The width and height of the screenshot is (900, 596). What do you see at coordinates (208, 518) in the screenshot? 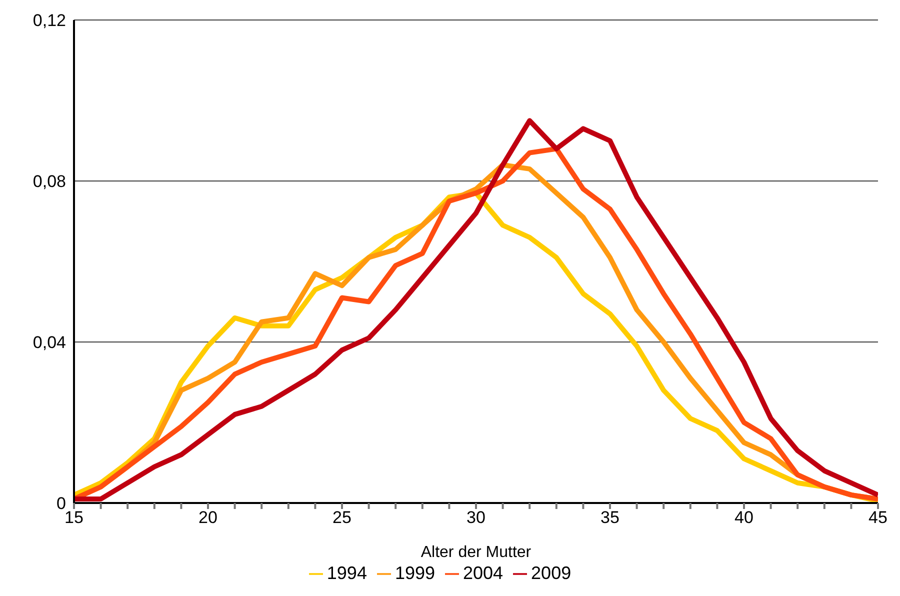
I see `x-tick-label: 20` at bounding box center [208, 518].